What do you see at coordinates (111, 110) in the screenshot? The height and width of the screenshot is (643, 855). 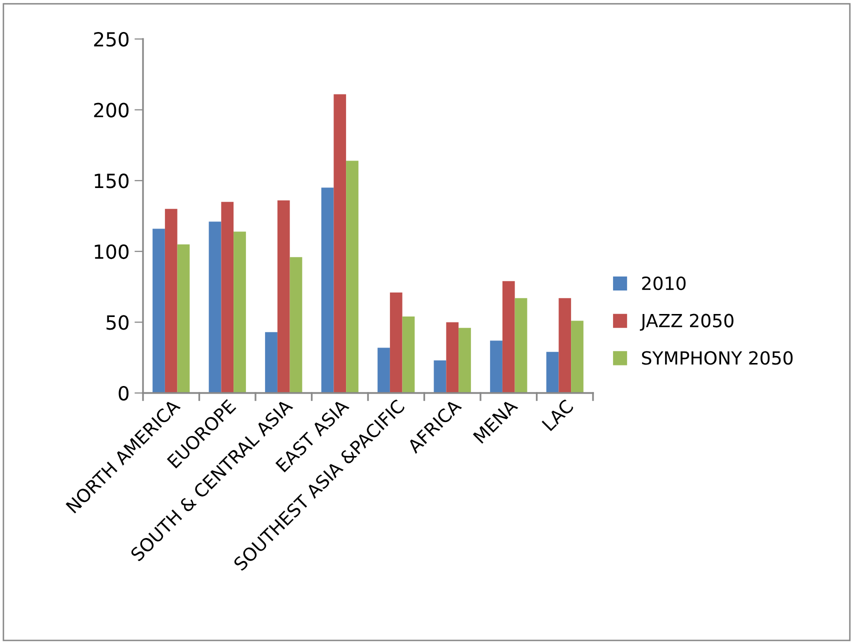 I see `y-tick-label: 200` at bounding box center [111, 110].